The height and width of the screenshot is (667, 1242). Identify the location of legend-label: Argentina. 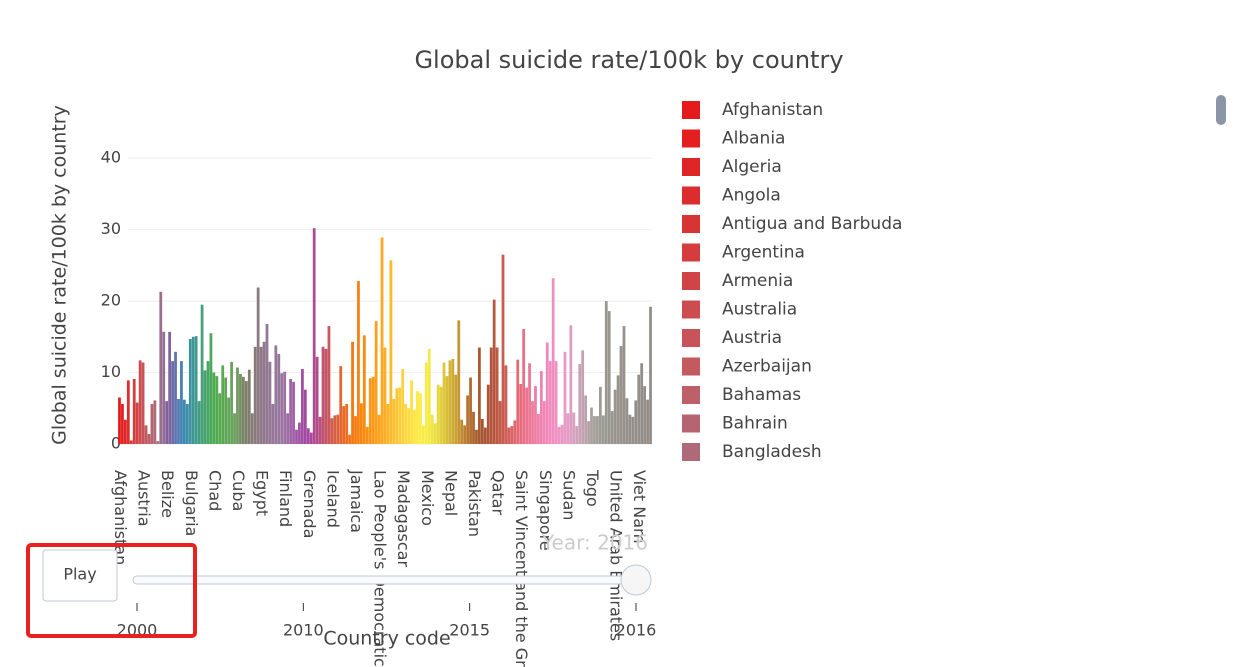
(763, 253).